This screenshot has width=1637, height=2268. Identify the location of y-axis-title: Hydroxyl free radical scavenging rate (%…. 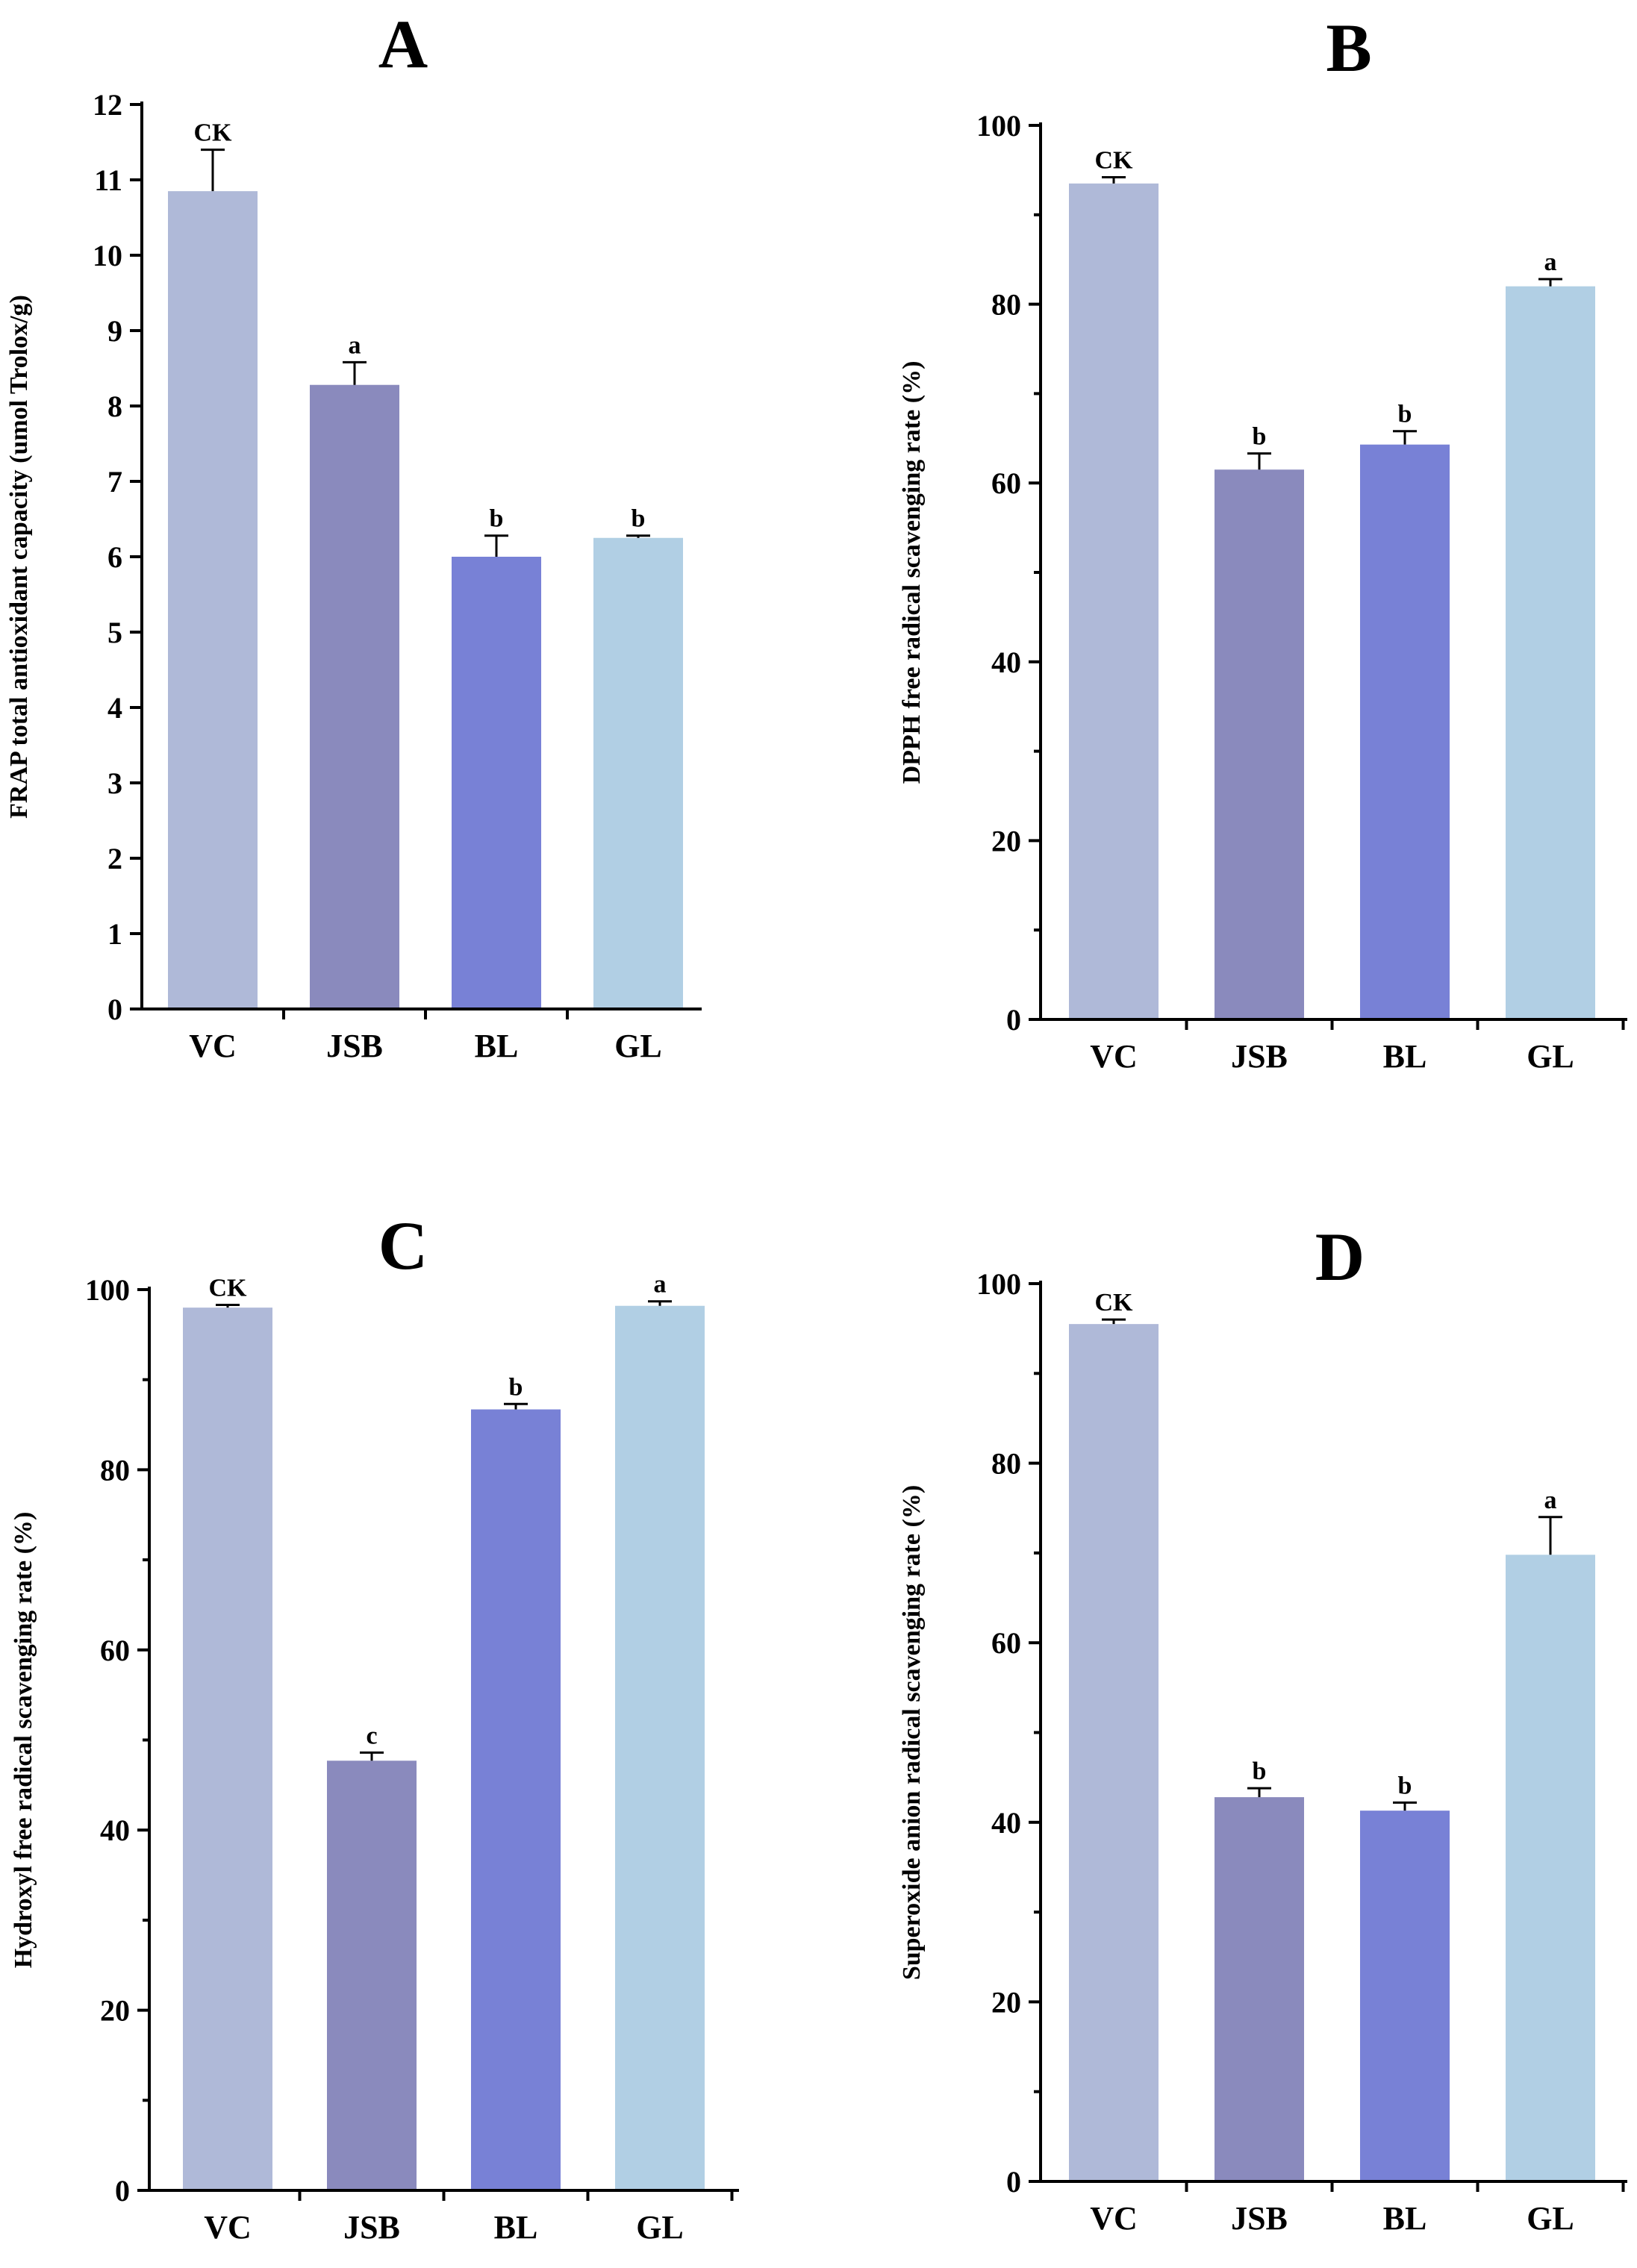
(23, 1740).